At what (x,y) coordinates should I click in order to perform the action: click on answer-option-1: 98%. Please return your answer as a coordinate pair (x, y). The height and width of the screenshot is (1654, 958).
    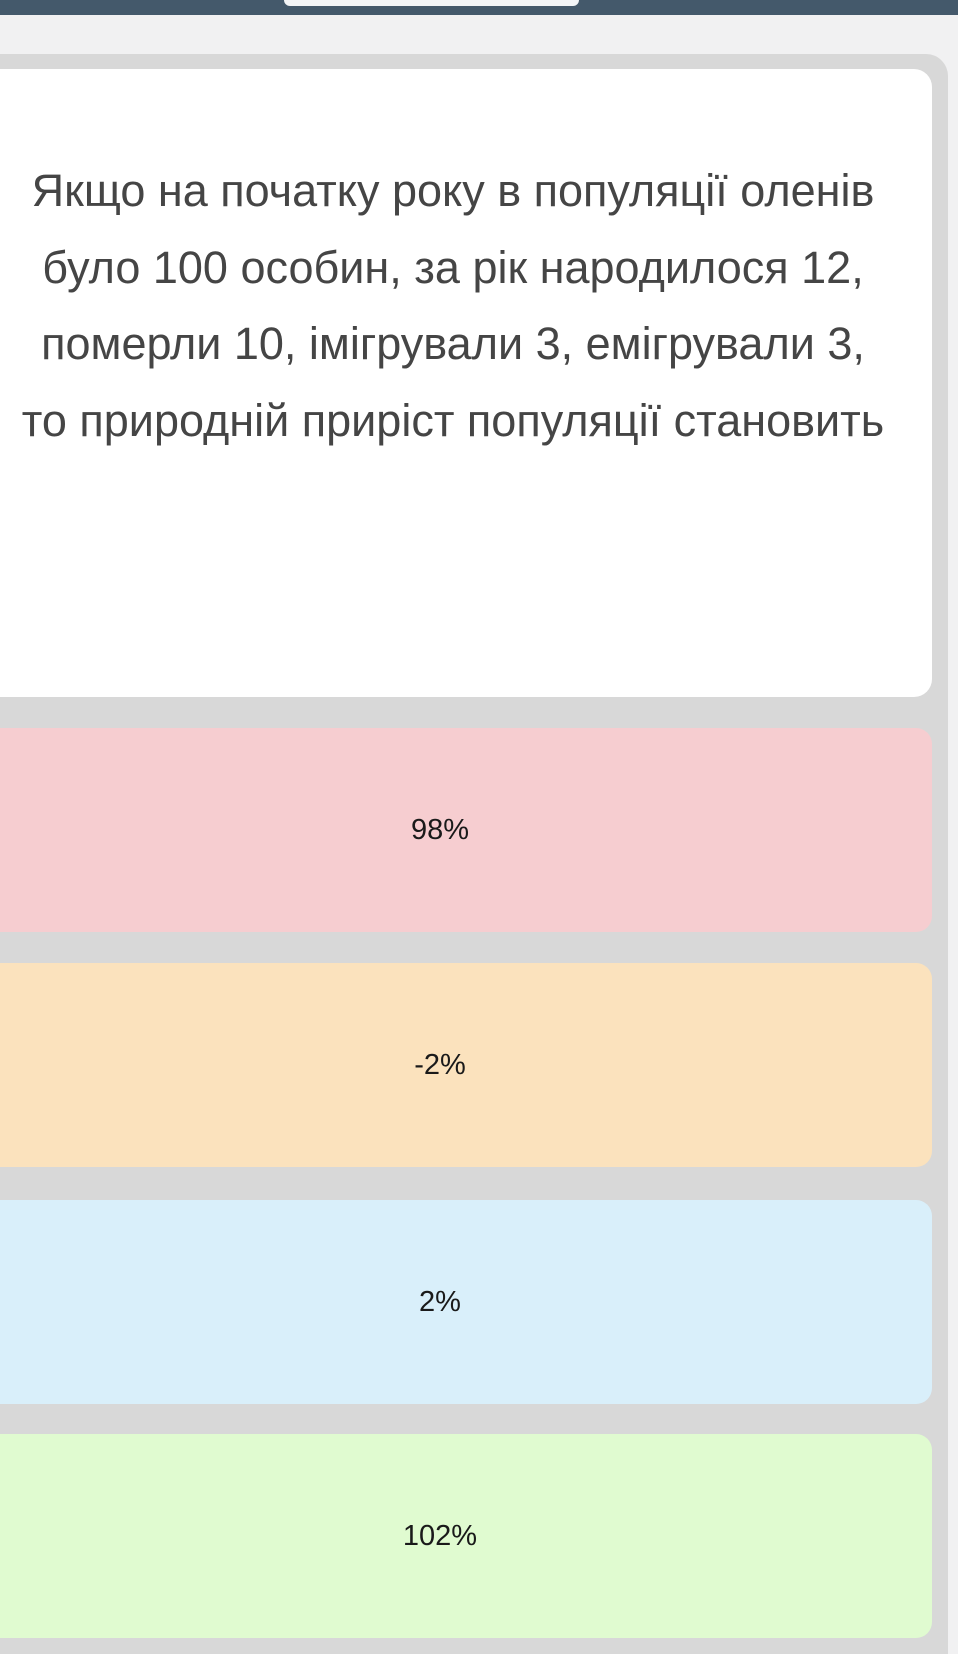
    Looking at the image, I should click on (466, 830).